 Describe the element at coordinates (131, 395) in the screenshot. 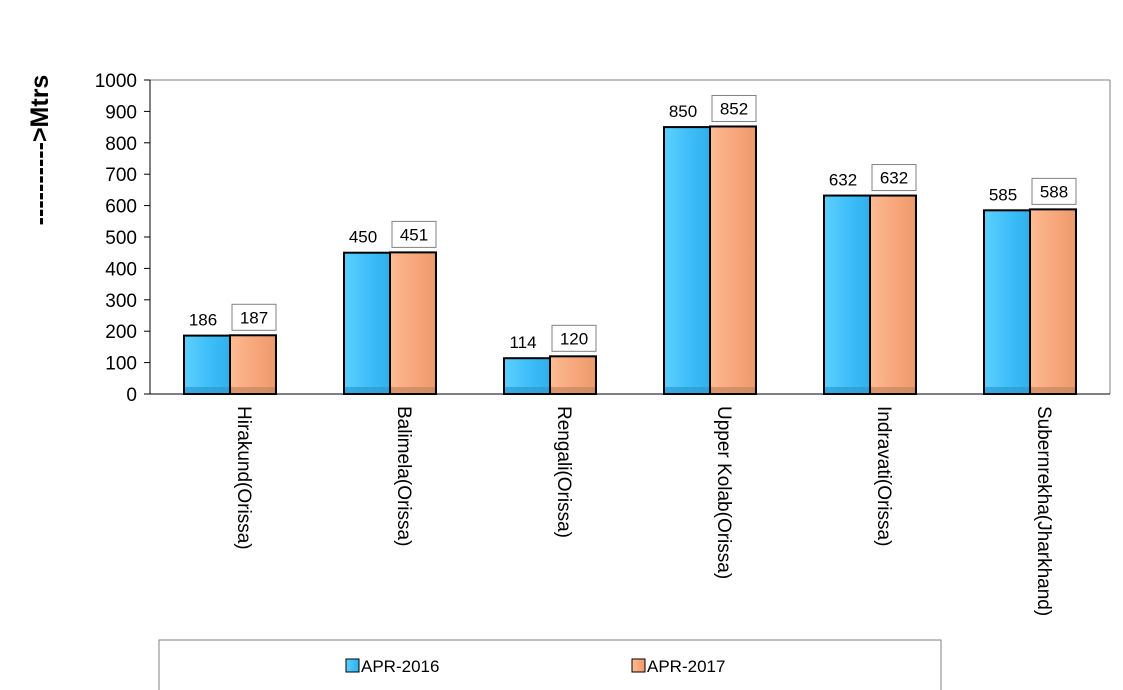

I see `y-tick-label: 0` at that location.